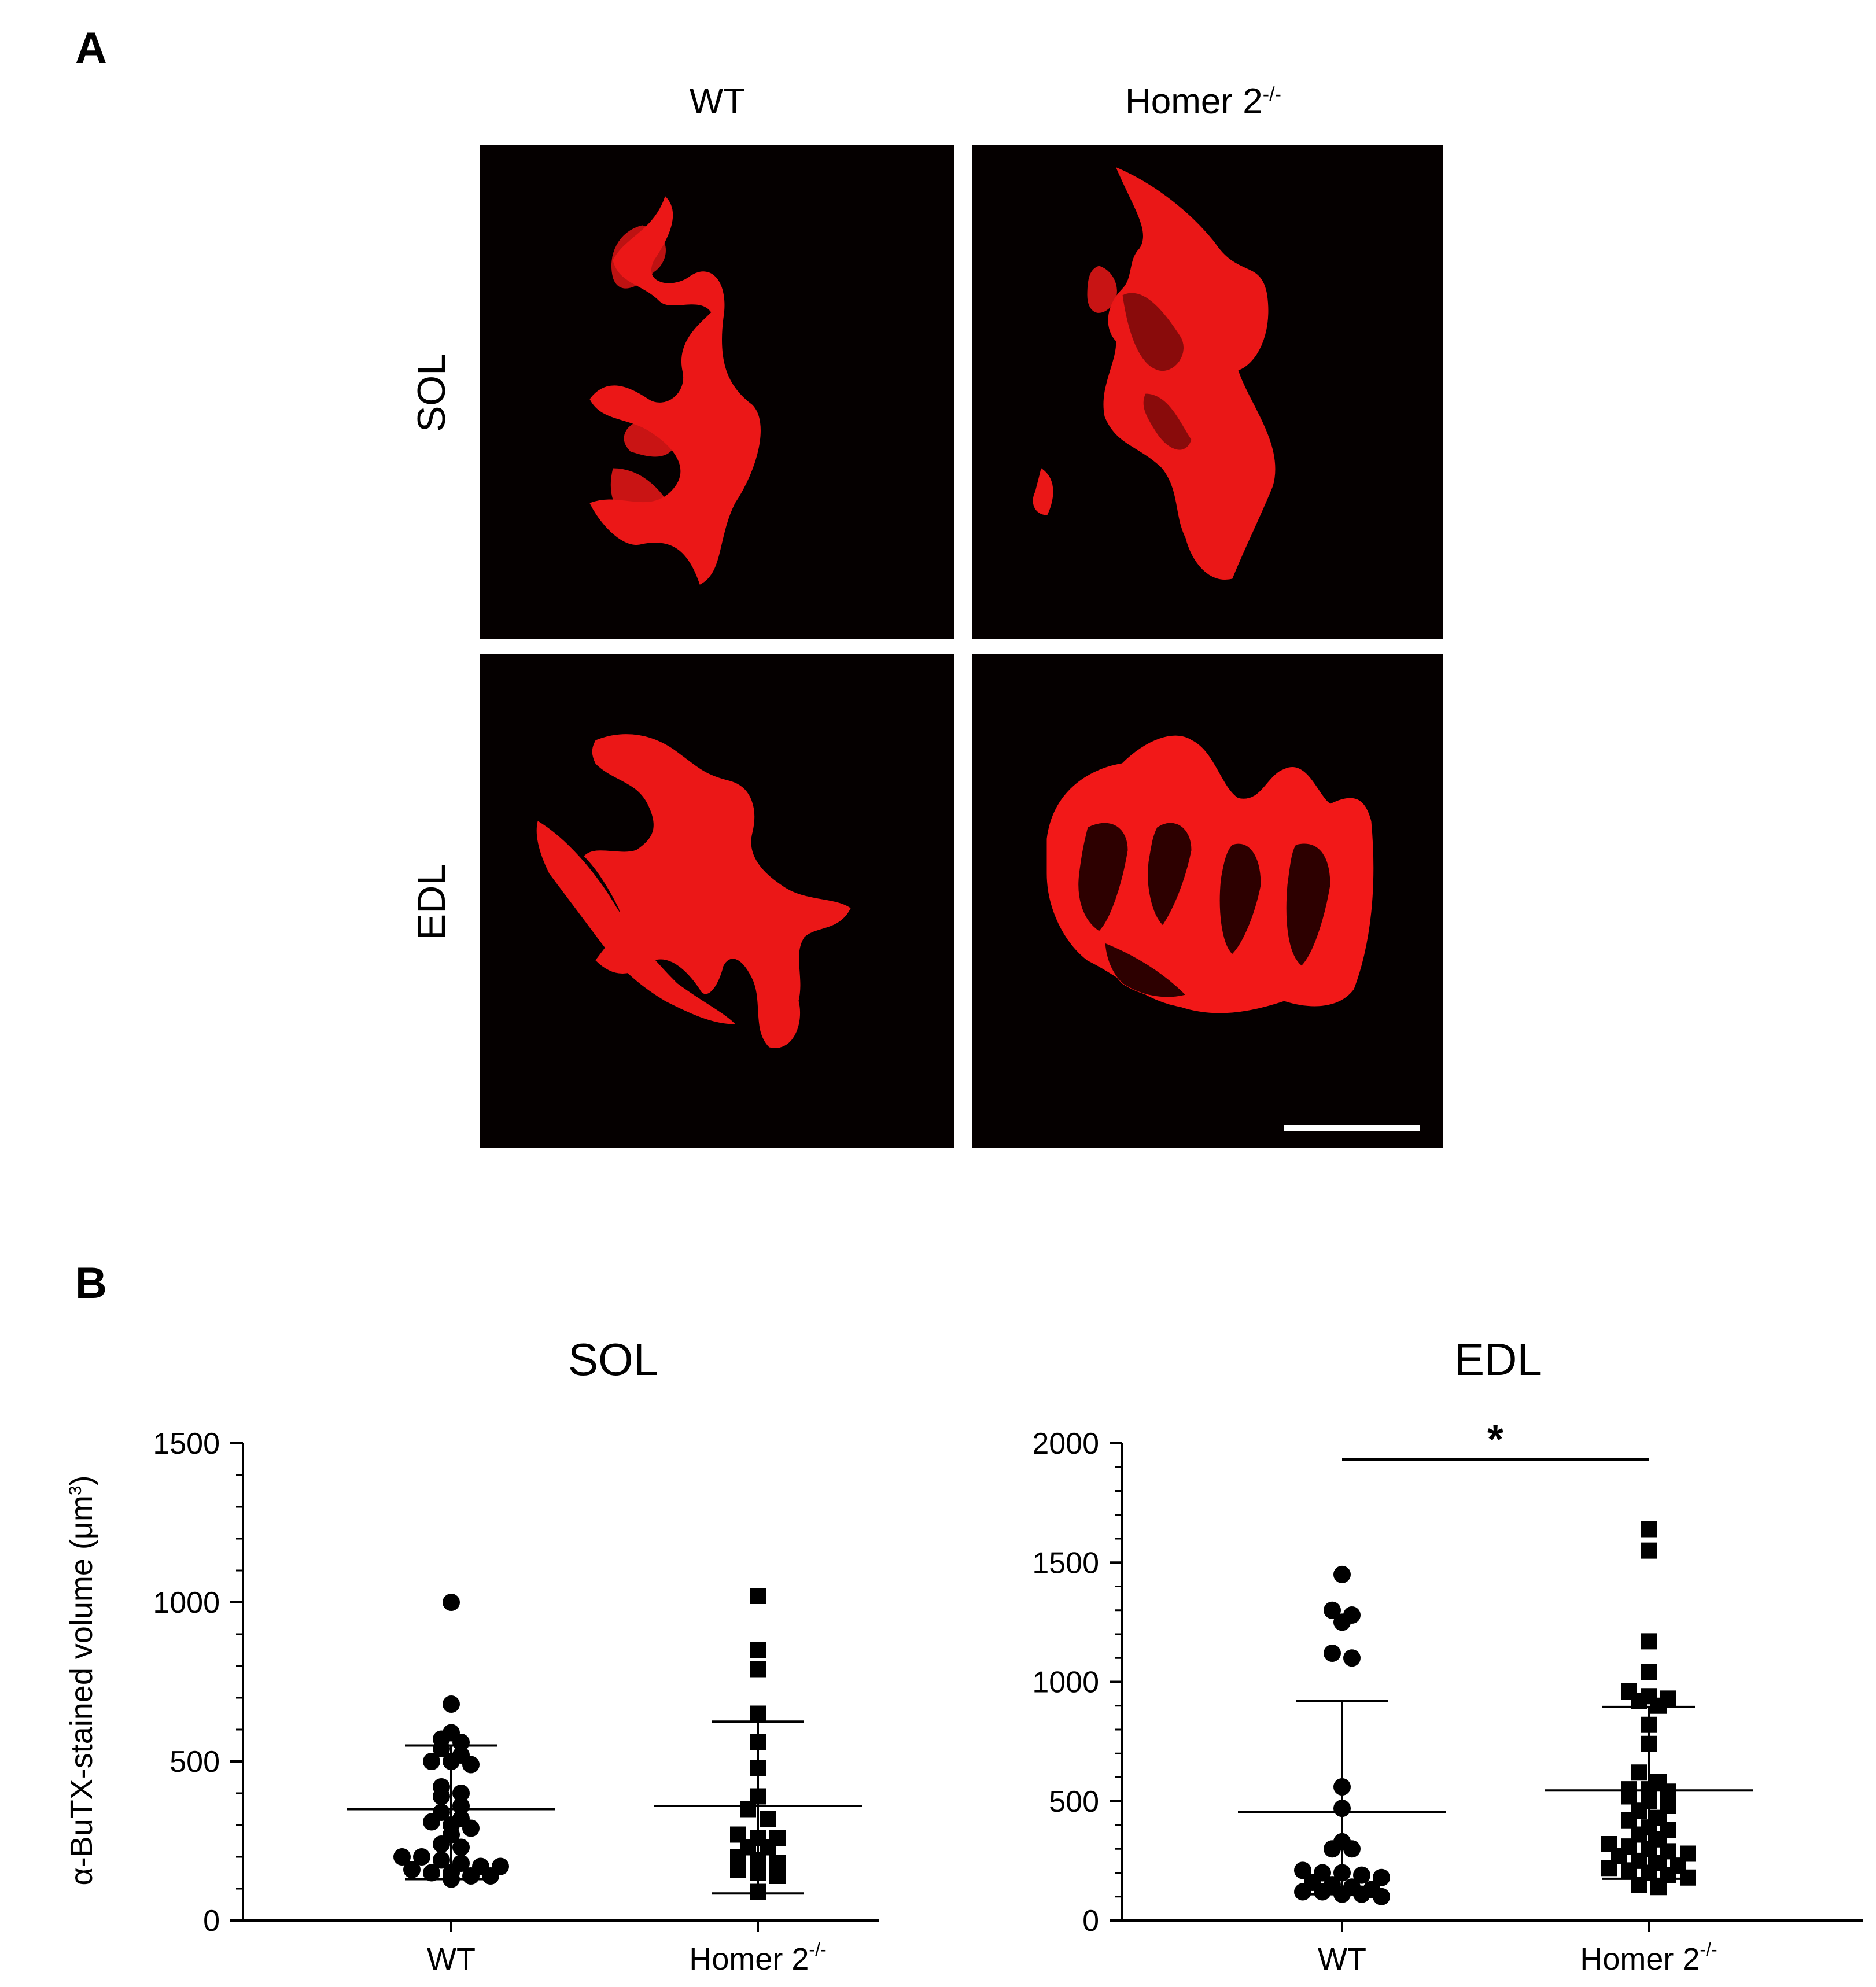 The width and height of the screenshot is (1876, 1987). Describe the element at coordinates (1065, 1444) in the screenshot. I see `y-tick-label: 2000` at that location.